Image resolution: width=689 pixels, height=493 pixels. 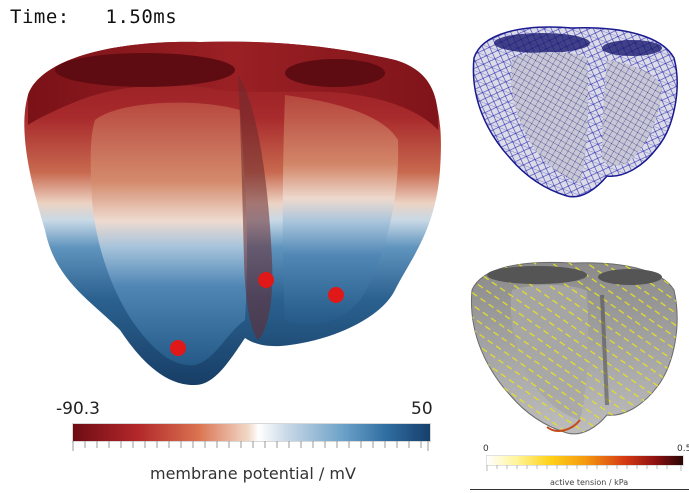 What do you see at coordinates (486, 449) in the screenshot?
I see `tension-colorbar-min-label: 0` at bounding box center [486, 449].